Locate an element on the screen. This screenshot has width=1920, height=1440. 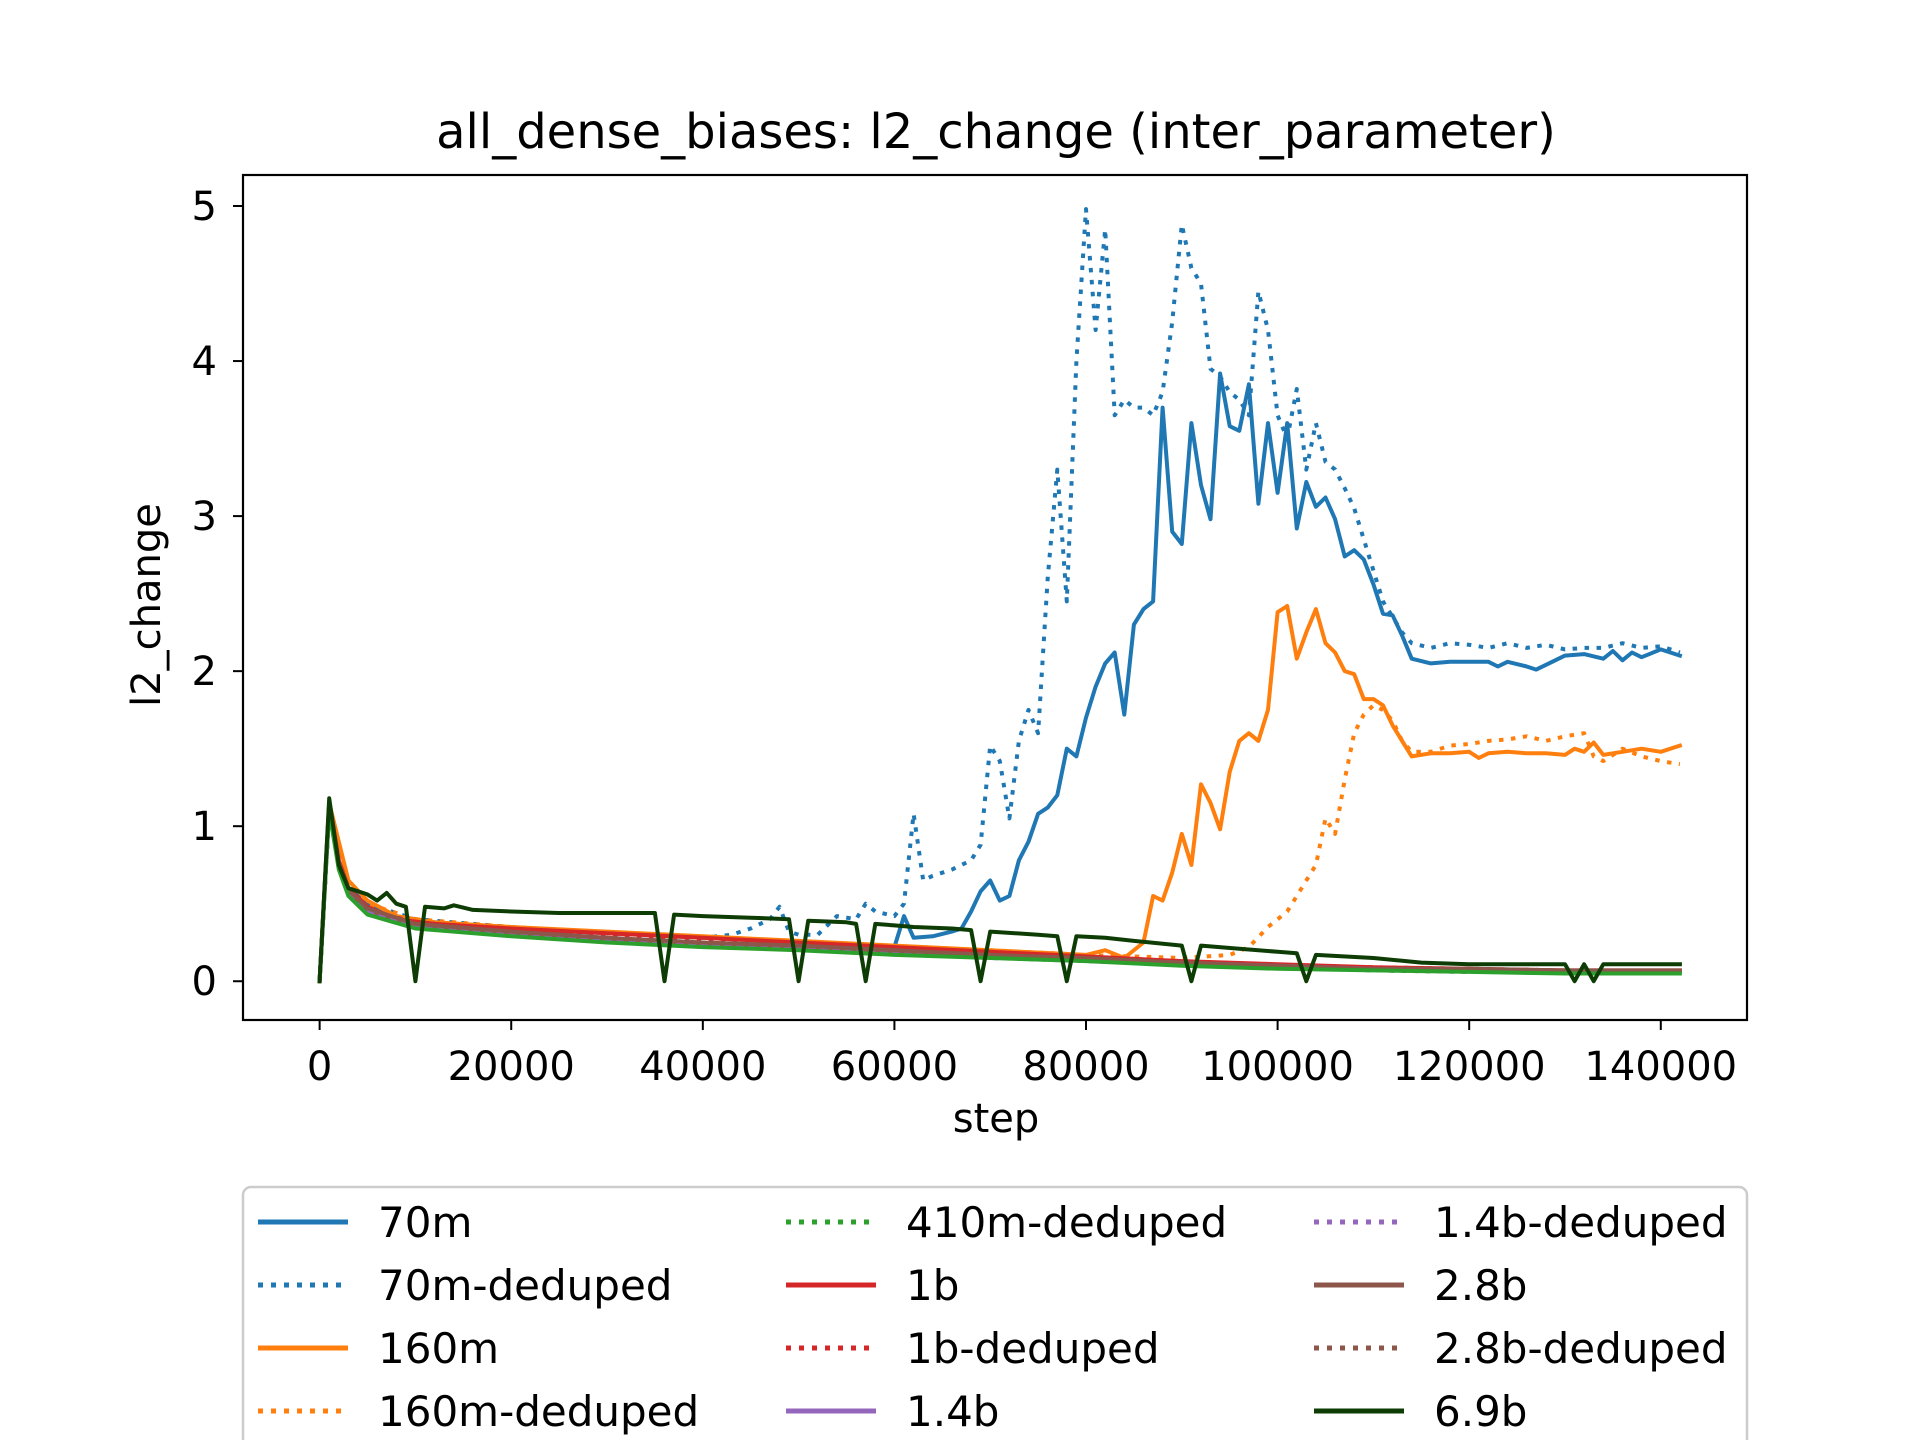
y-tick-label: 3 is located at coordinates (204, 517).